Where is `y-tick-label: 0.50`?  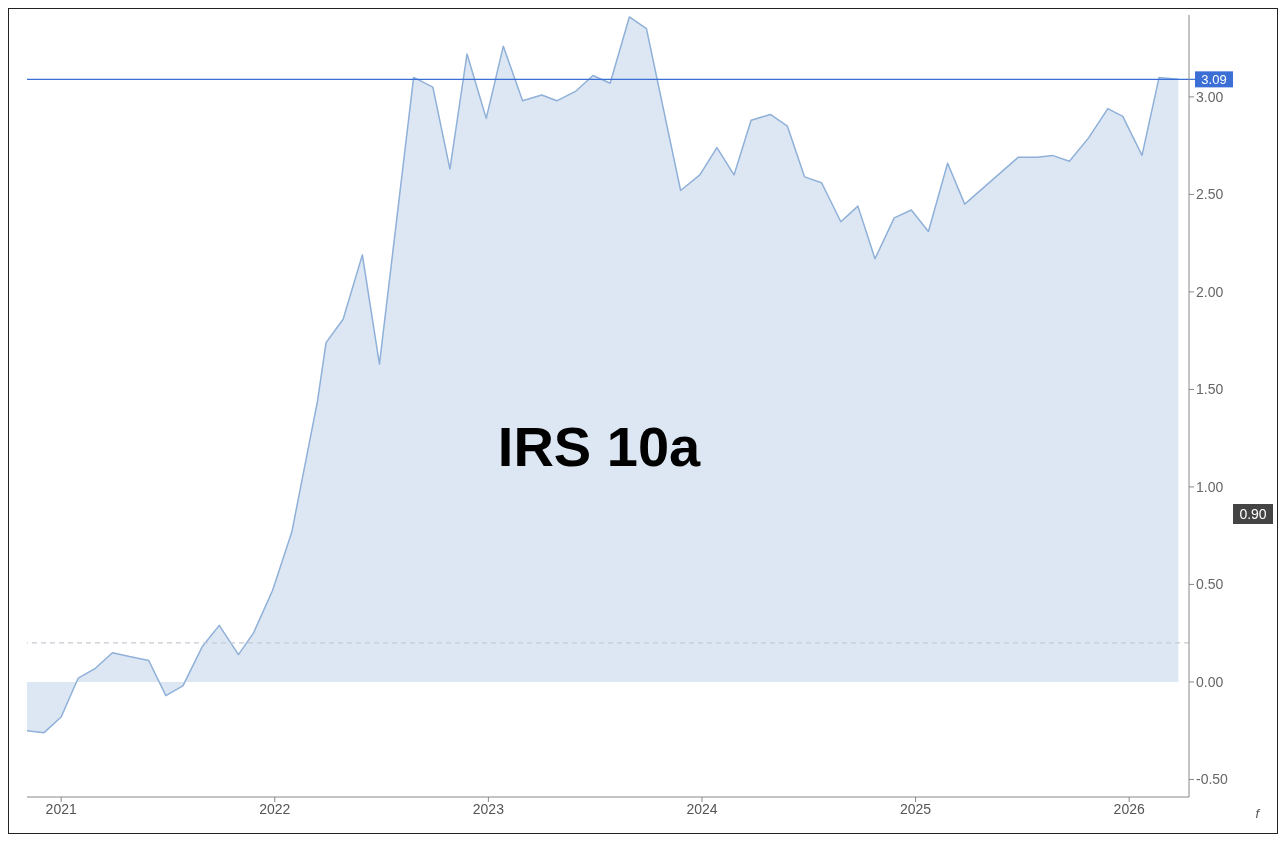 y-tick-label: 0.50 is located at coordinates (1210, 584).